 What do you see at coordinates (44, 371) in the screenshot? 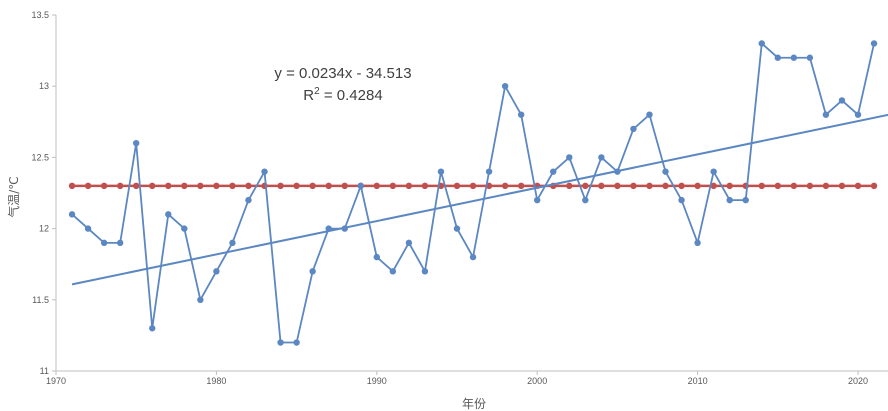
I see `y-tick-label: 11` at bounding box center [44, 371].